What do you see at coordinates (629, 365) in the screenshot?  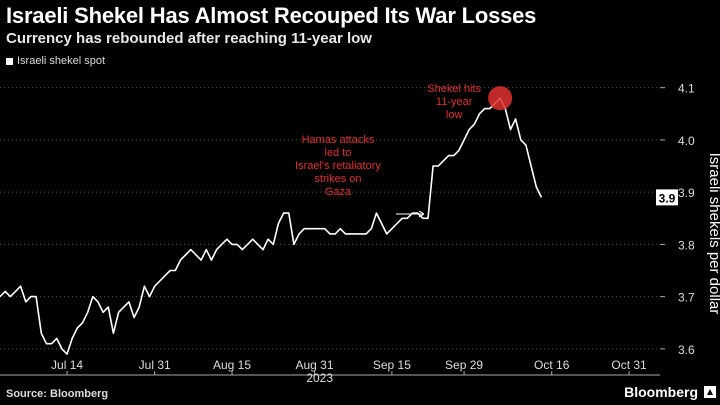 I see `x-tick-label: Oct 31` at bounding box center [629, 365].